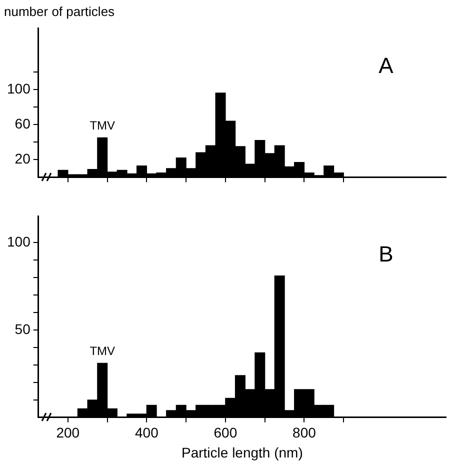  What do you see at coordinates (22, 328) in the screenshot?
I see `y-tick-label: 50` at bounding box center [22, 328].